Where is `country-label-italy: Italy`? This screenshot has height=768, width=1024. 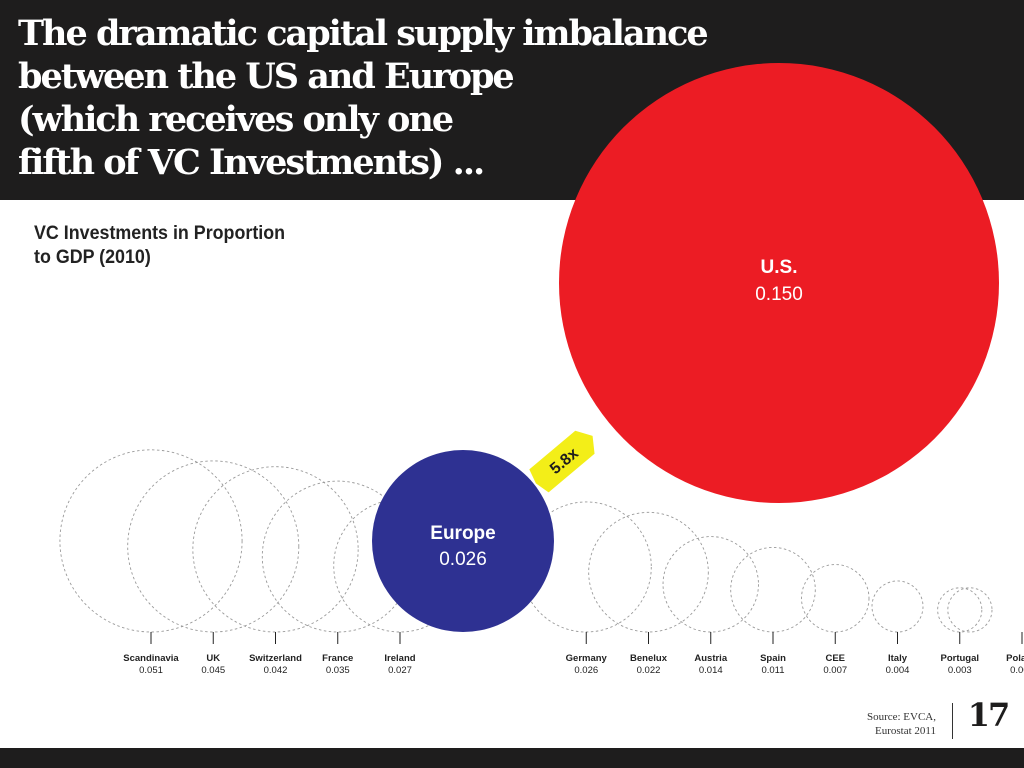 country-label-italy: Italy is located at coordinates (898, 658).